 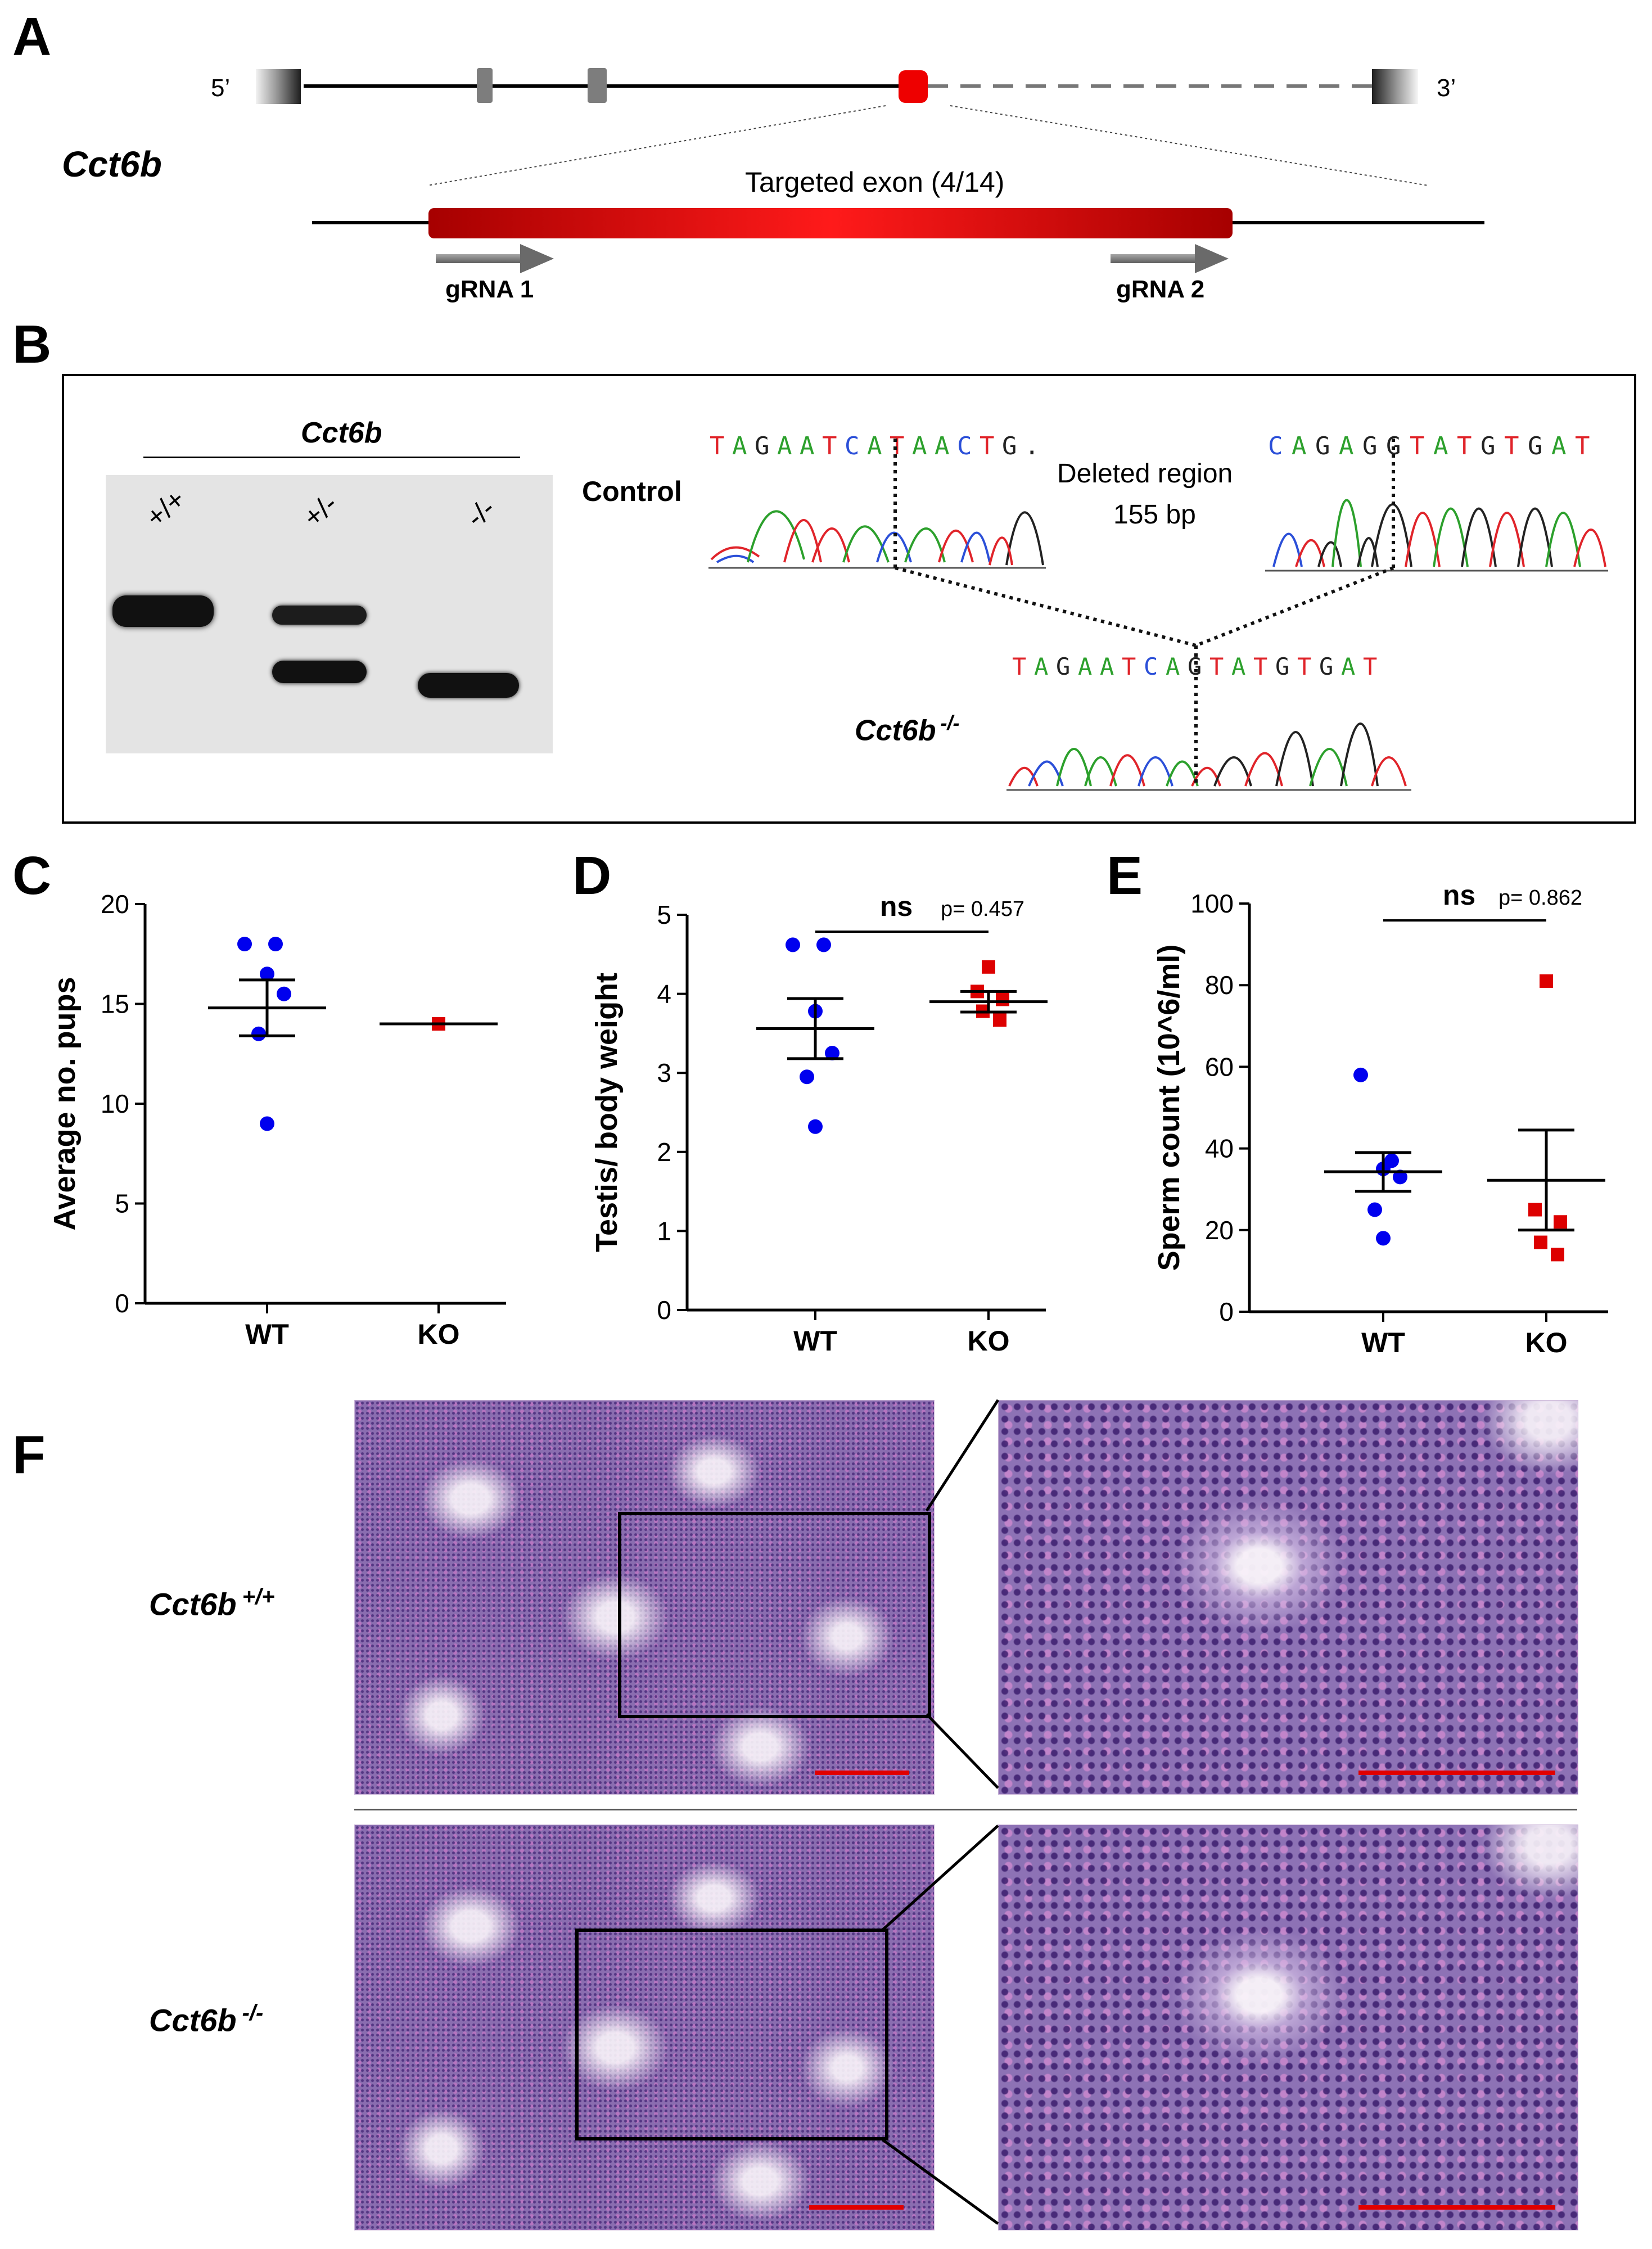 I want to click on x-category-label: WT, so click(x=267, y=1334).